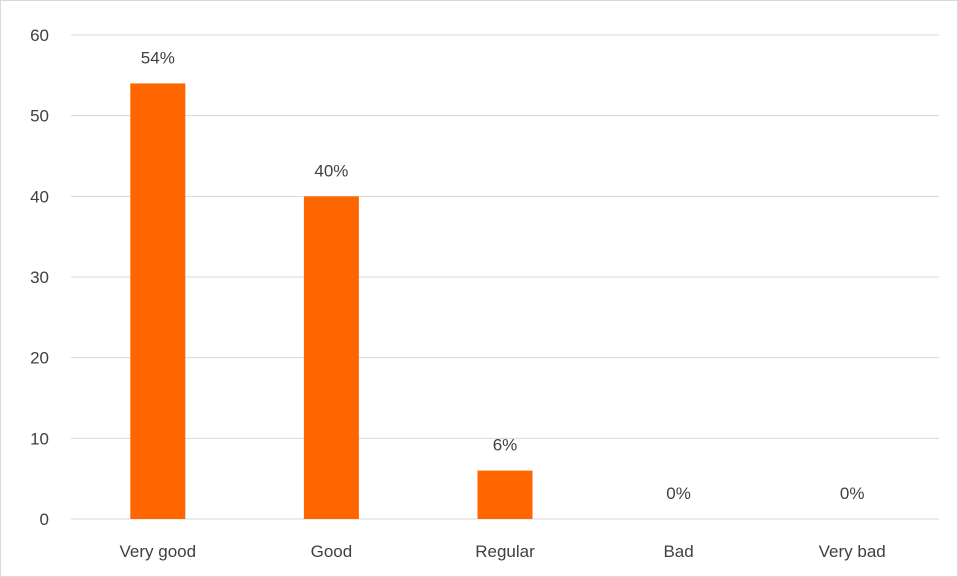 The height and width of the screenshot is (577, 958). What do you see at coordinates (158, 551) in the screenshot?
I see `x-category-label: Very good` at bounding box center [158, 551].